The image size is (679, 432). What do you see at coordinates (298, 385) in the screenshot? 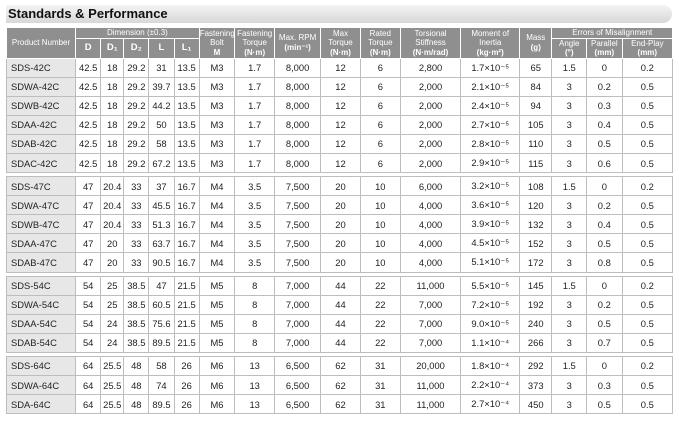
I see `table-cell: 6,500` at bounding box center [298, 385].